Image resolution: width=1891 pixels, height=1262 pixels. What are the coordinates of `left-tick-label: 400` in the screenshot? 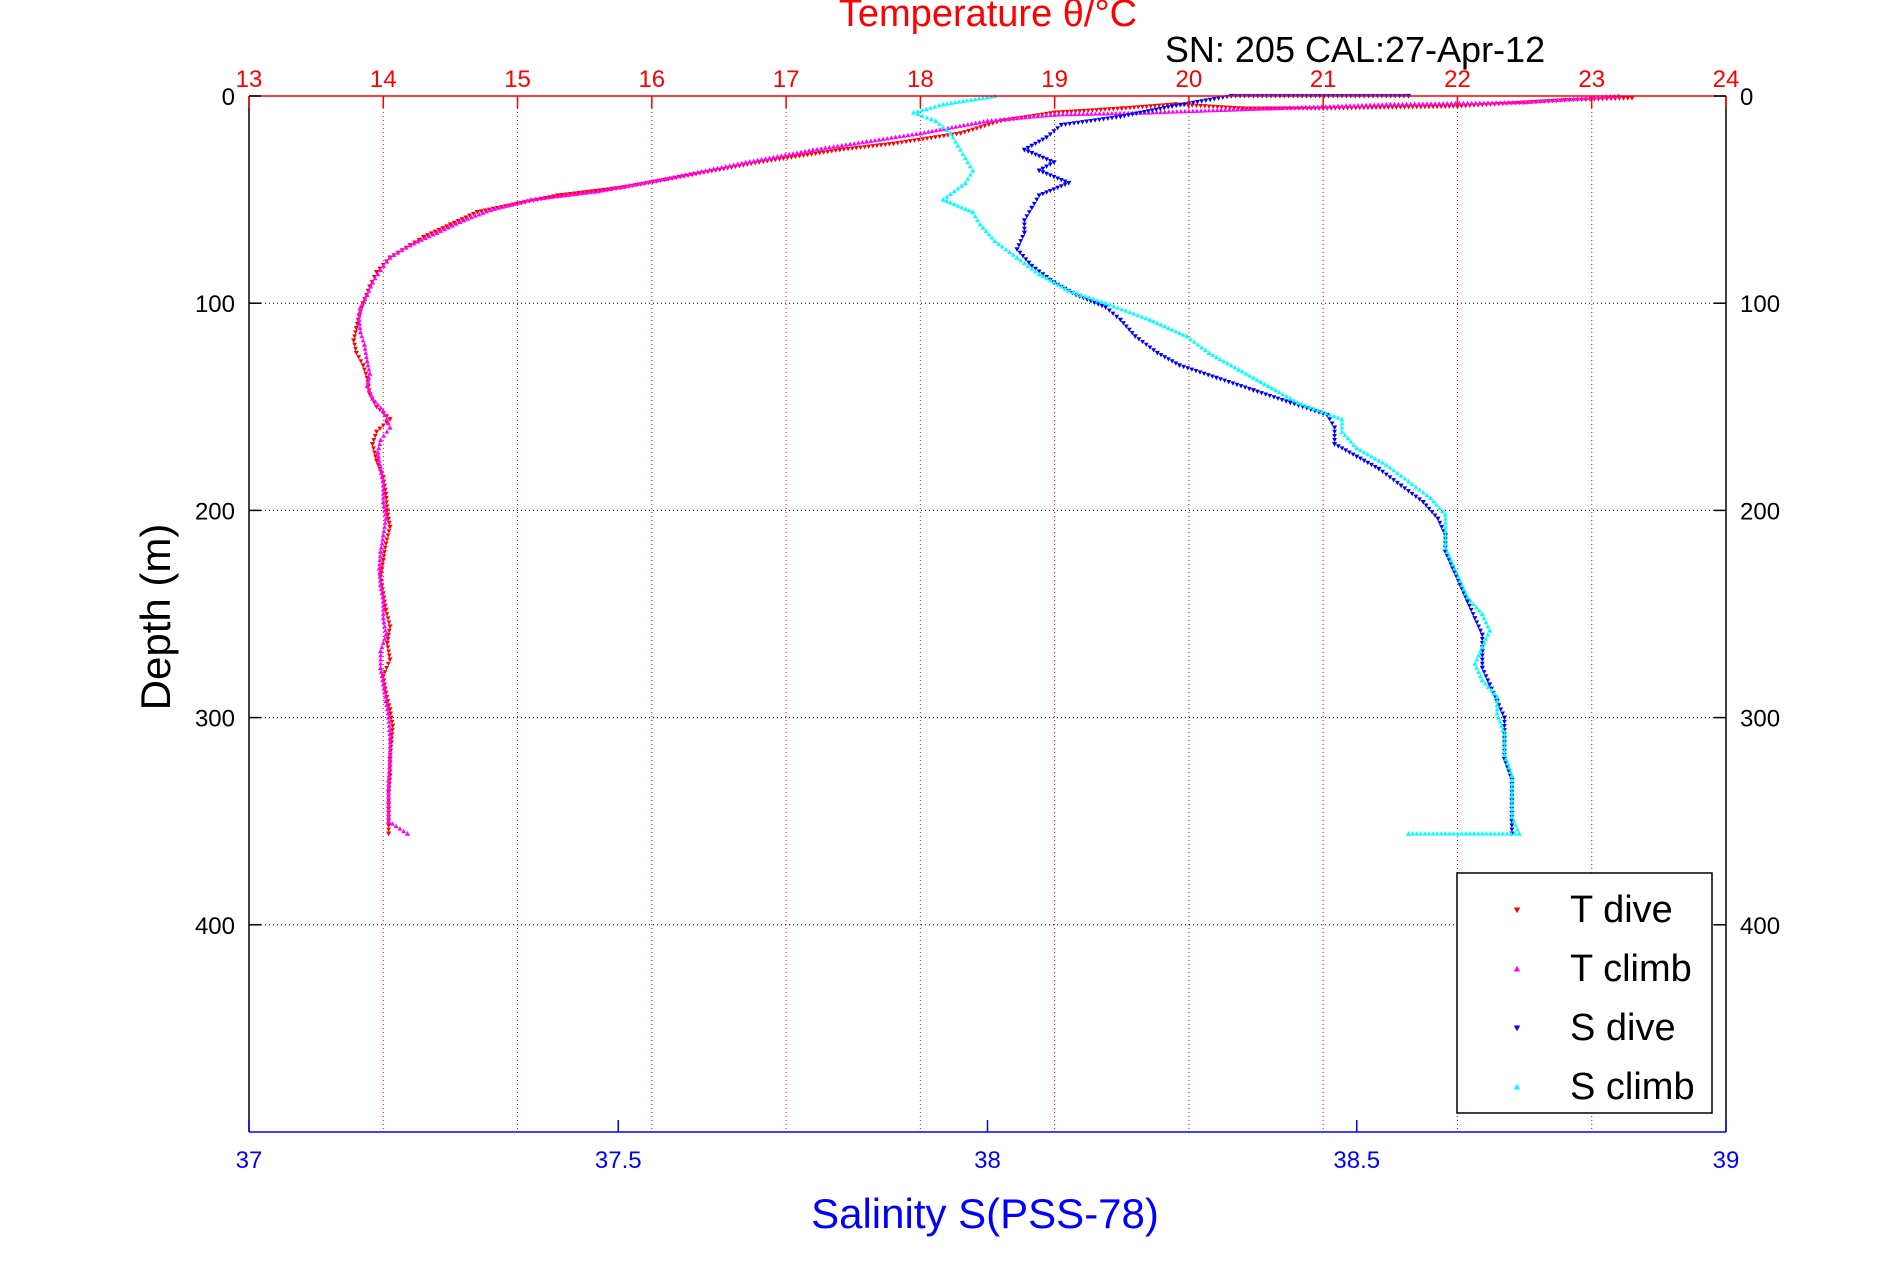 It's located at (215, 926).